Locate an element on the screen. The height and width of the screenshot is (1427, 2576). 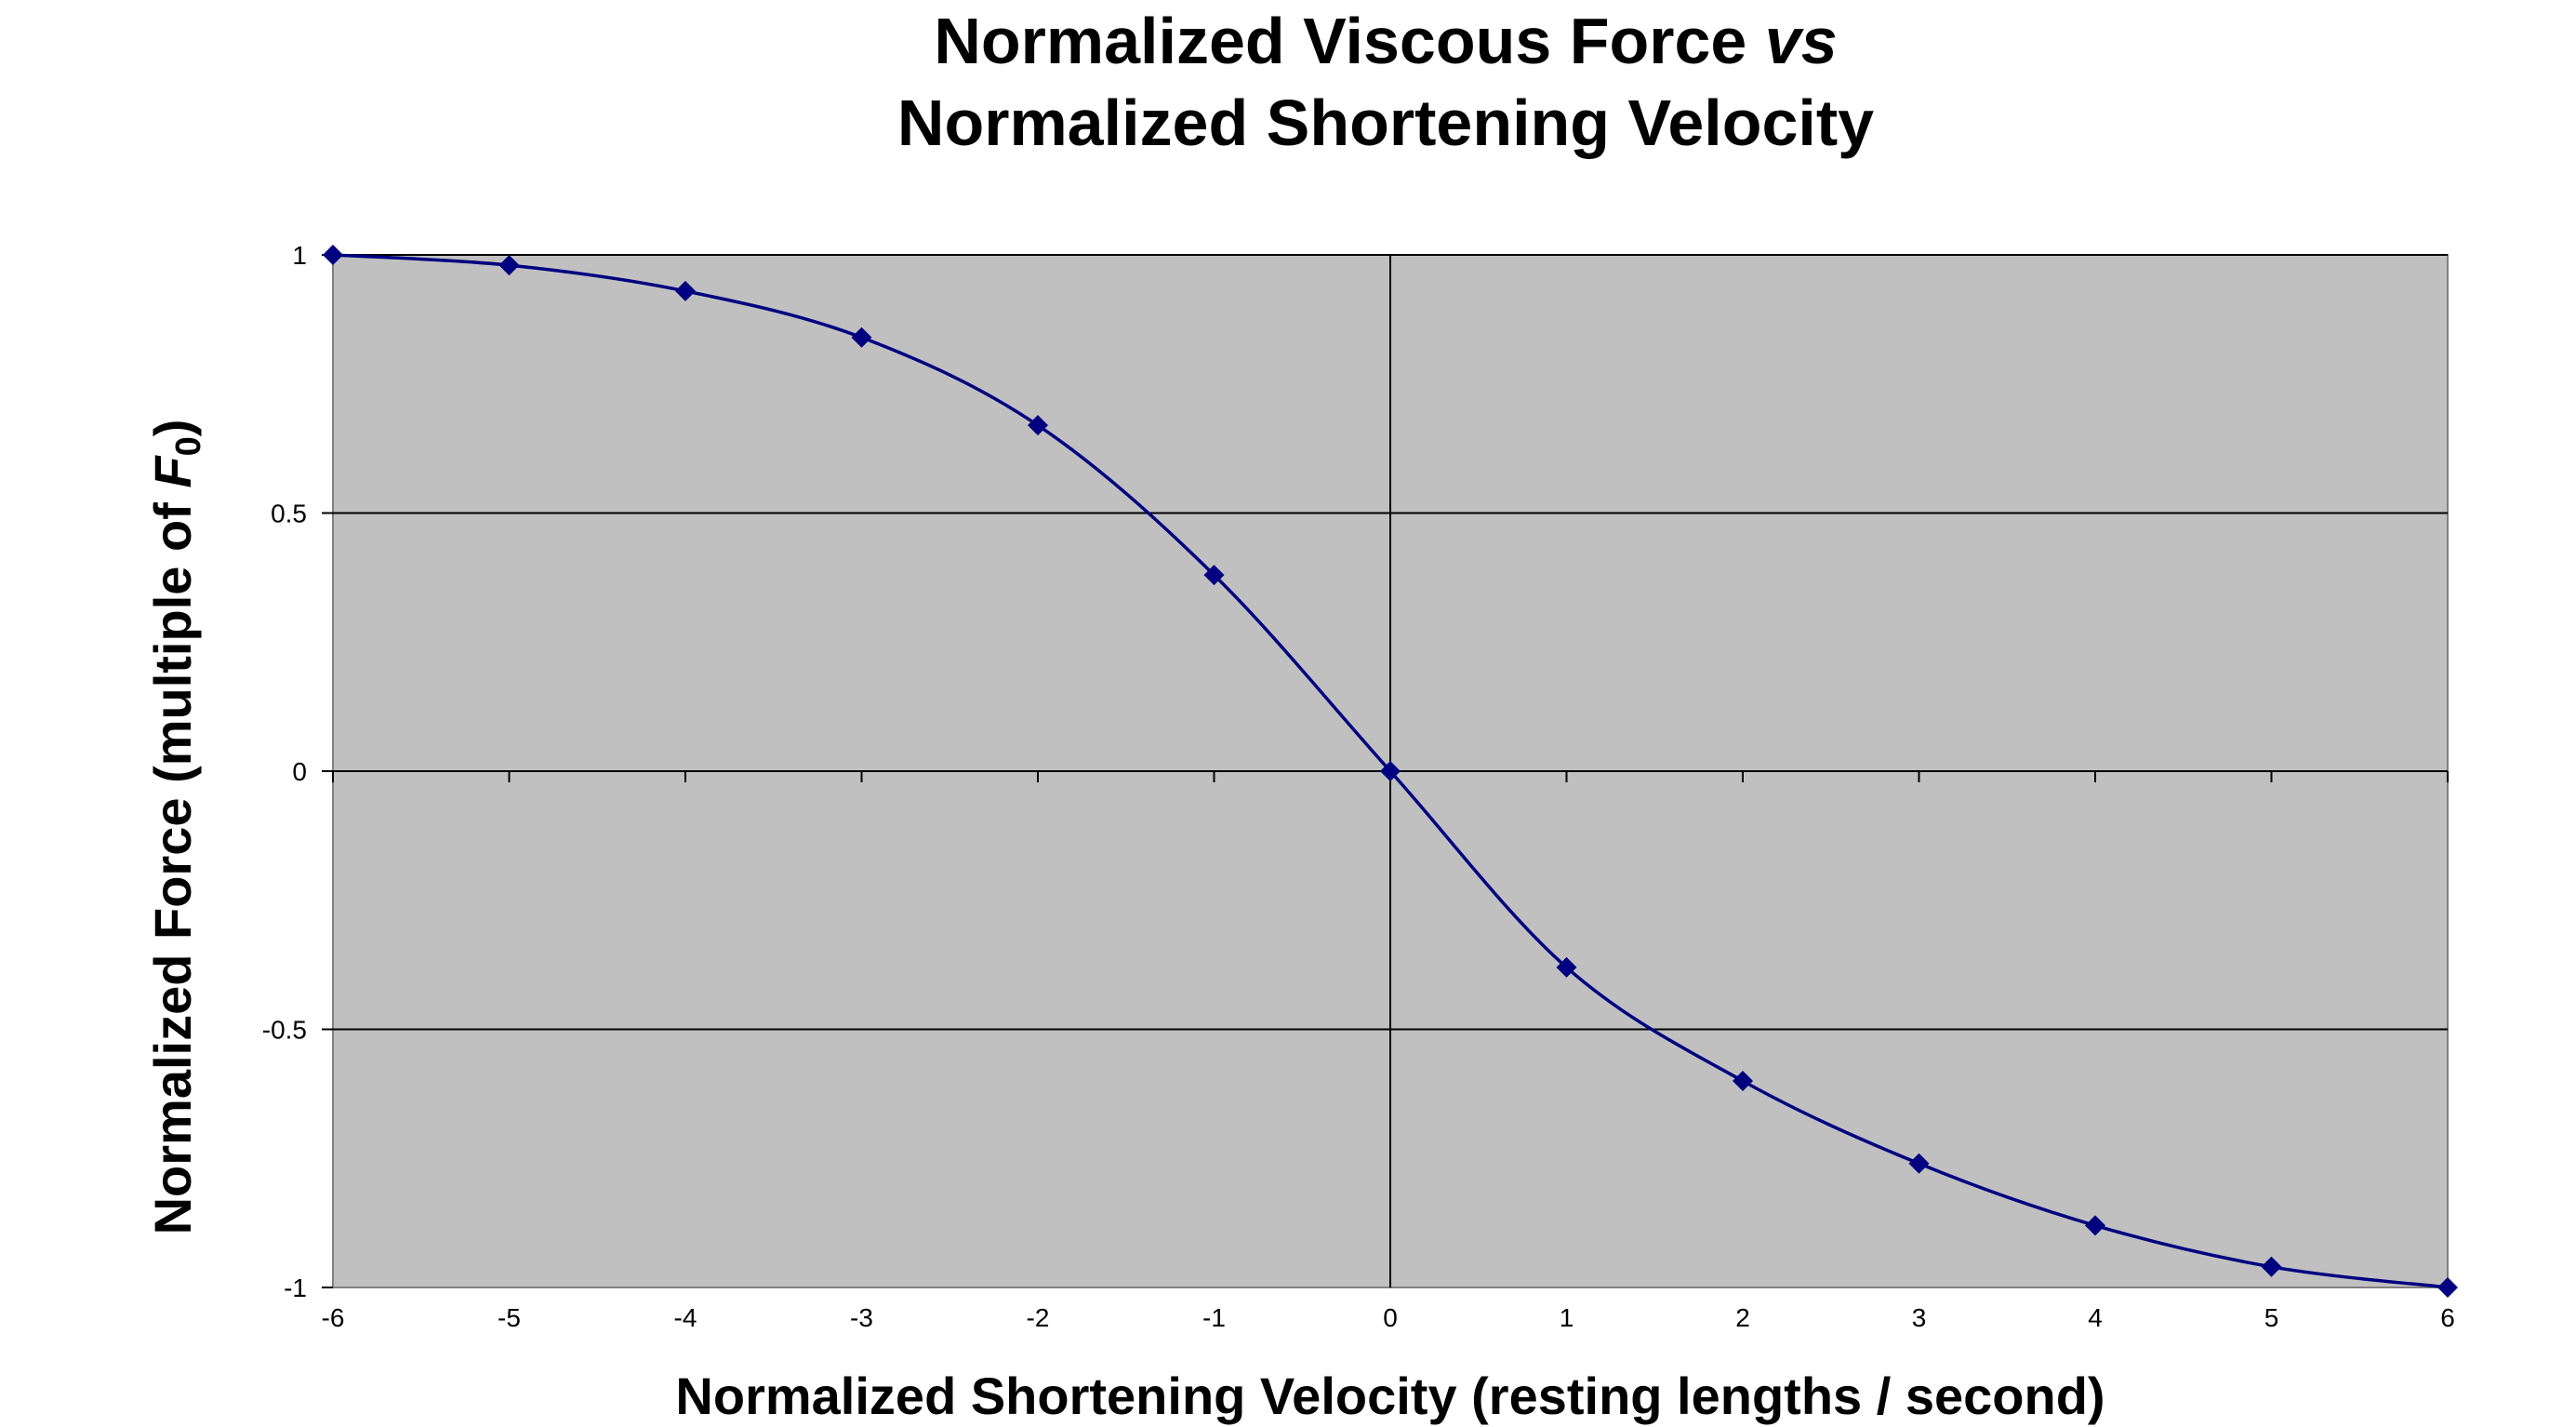
x-tick-label: -4 is located at coordinates (685, 1317).